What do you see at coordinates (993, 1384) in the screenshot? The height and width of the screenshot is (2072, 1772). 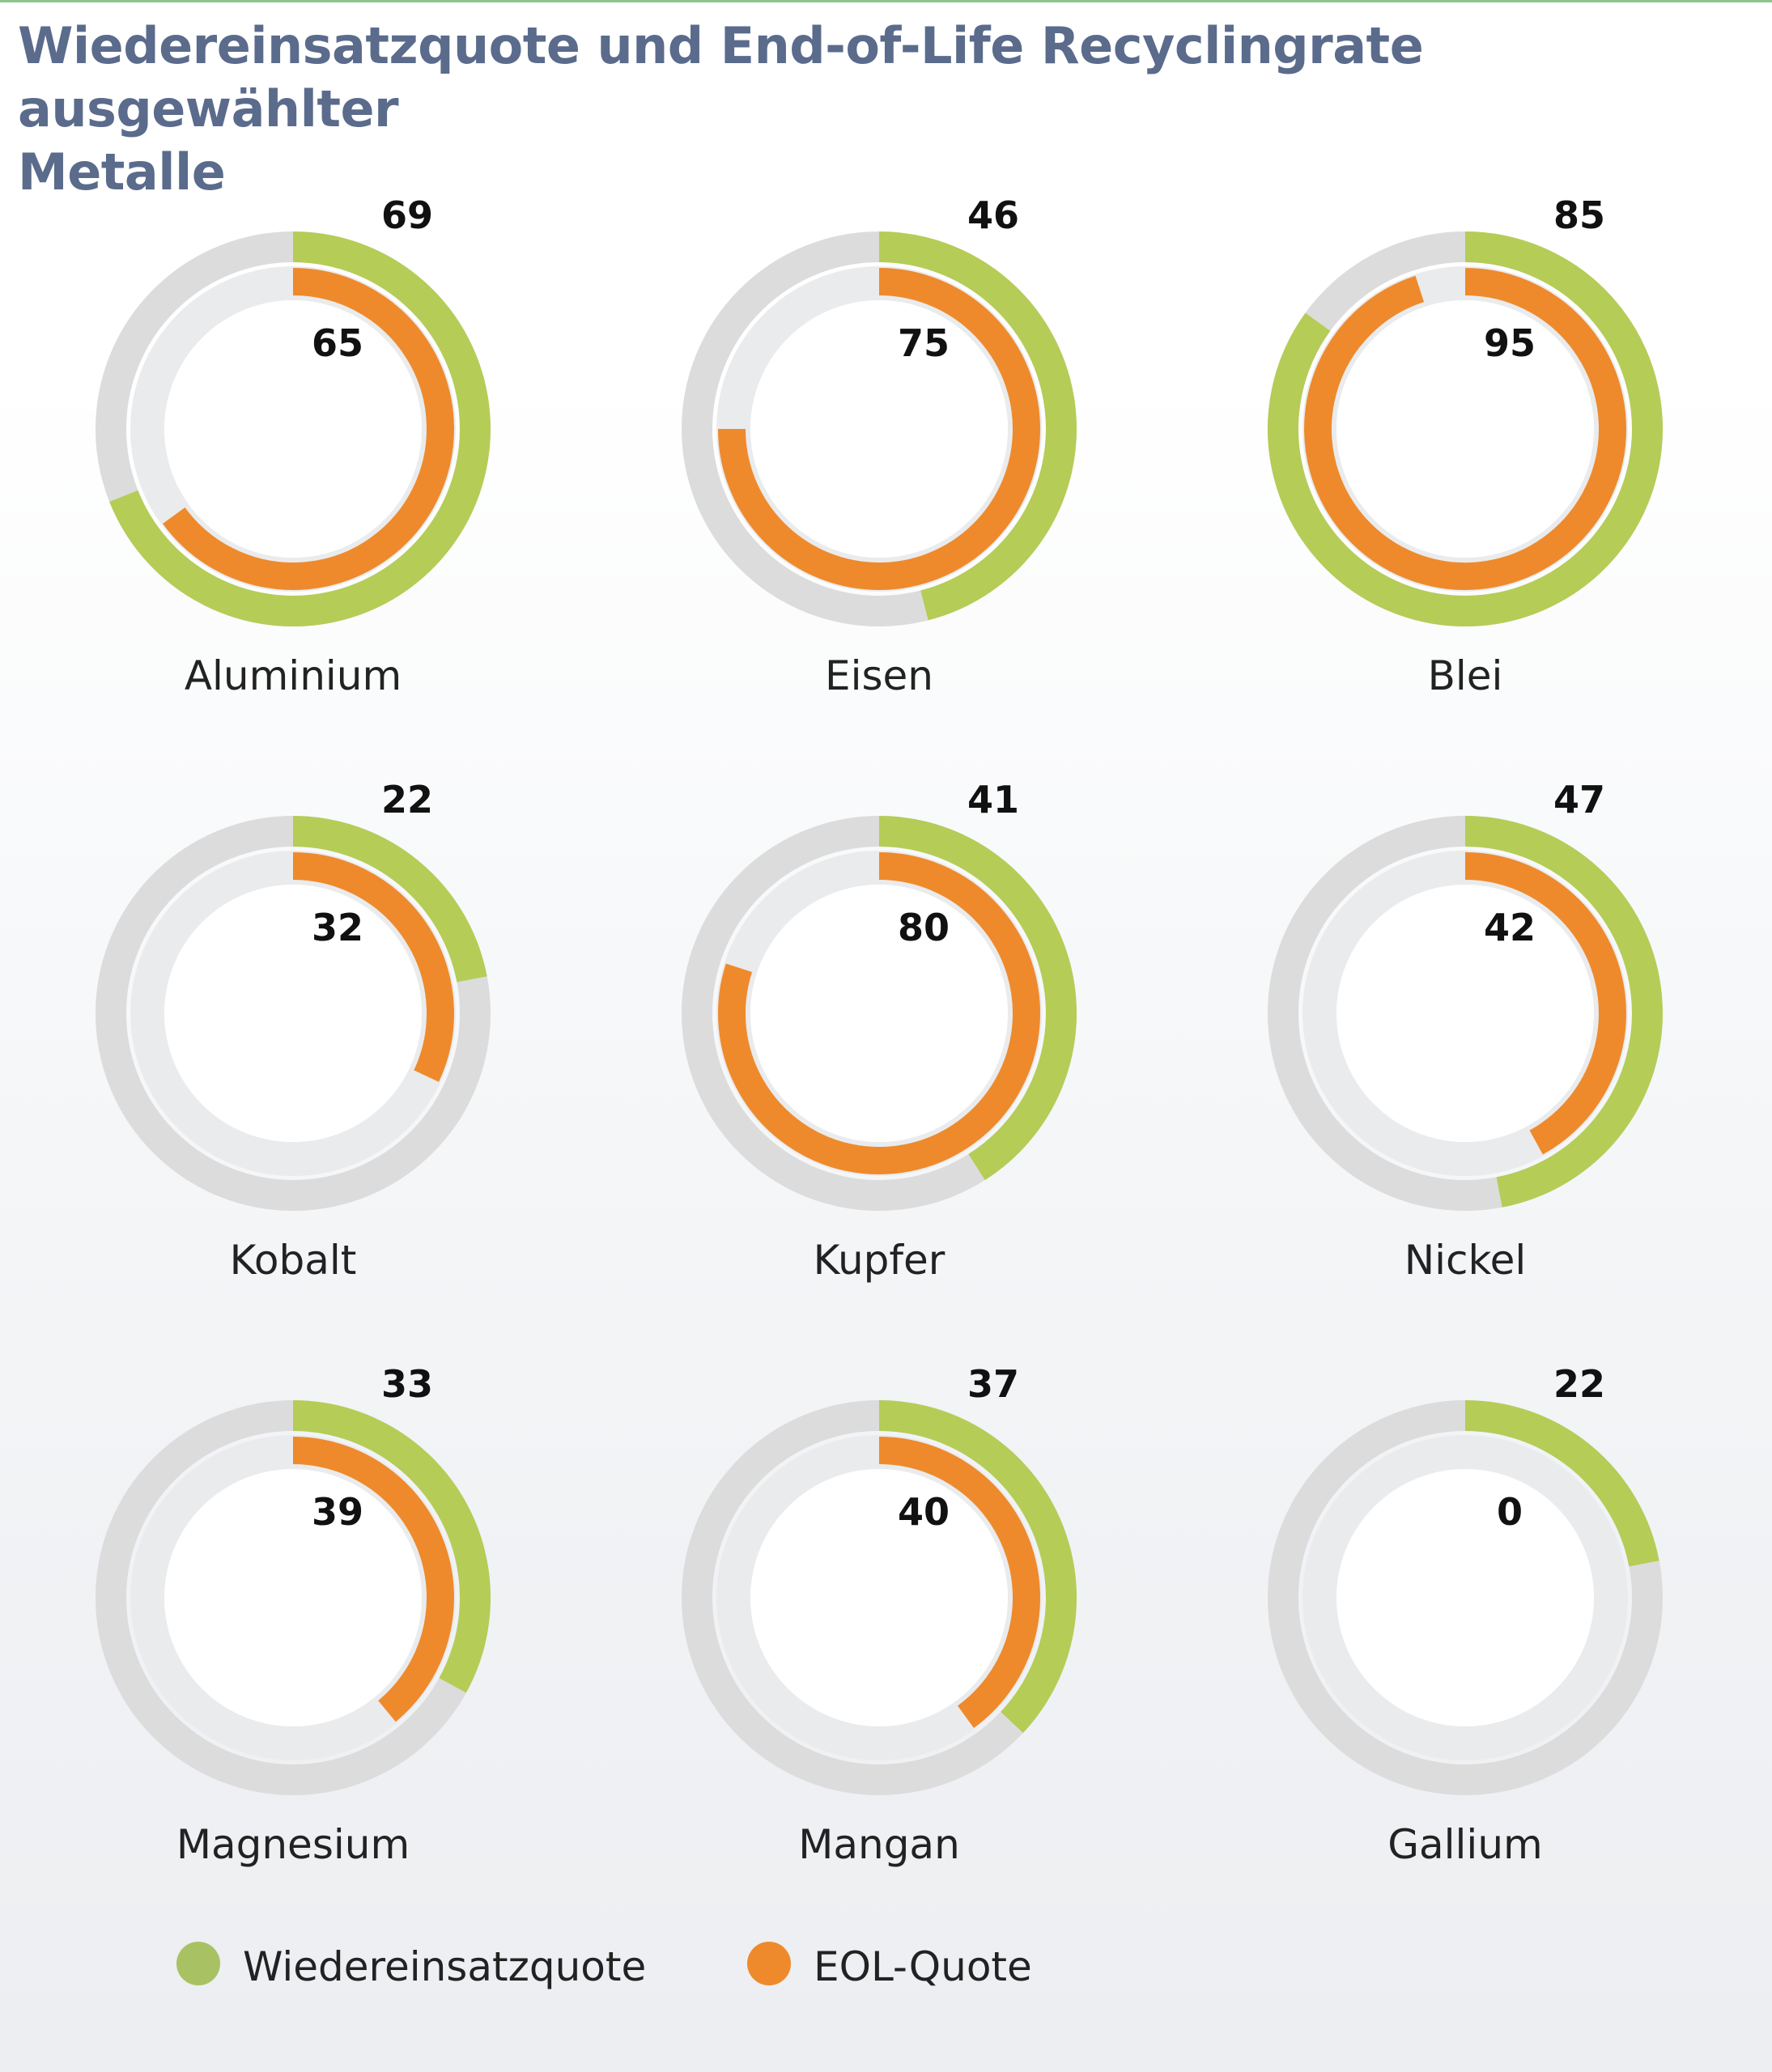 I see `reuse-value-label-mangan: 37` at bounding box center [993, 1384].